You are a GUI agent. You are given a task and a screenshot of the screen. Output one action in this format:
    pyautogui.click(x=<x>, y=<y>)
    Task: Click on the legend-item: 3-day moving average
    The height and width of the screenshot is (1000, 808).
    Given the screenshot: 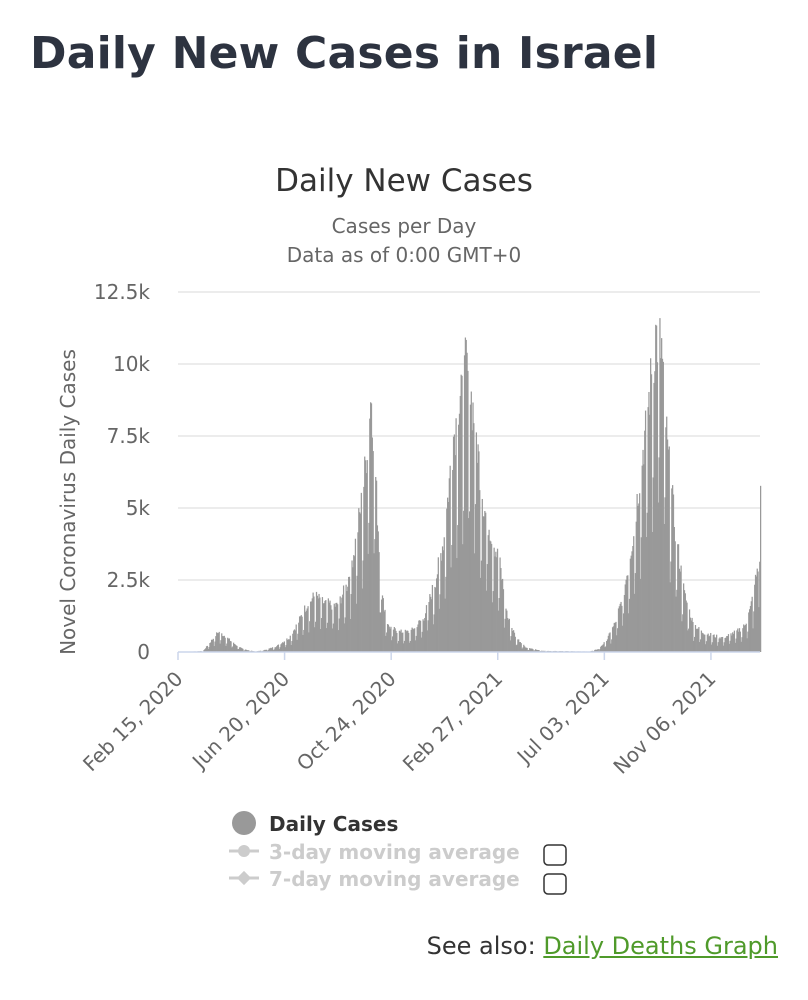 What is the action you would take?
    pyautogui.click(x=398, y=853)
    